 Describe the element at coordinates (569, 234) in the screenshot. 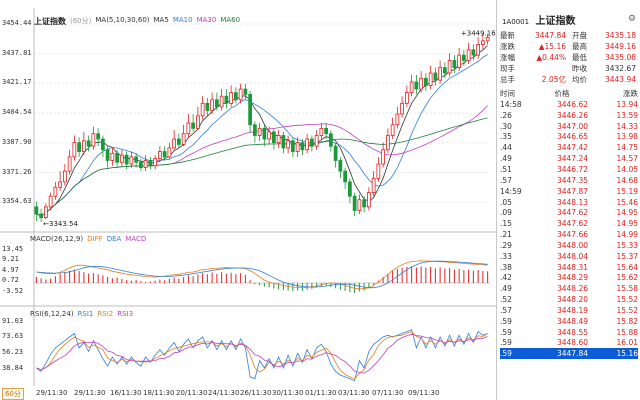

I see `tick-row: .21 3447.66 14.99` at that location.